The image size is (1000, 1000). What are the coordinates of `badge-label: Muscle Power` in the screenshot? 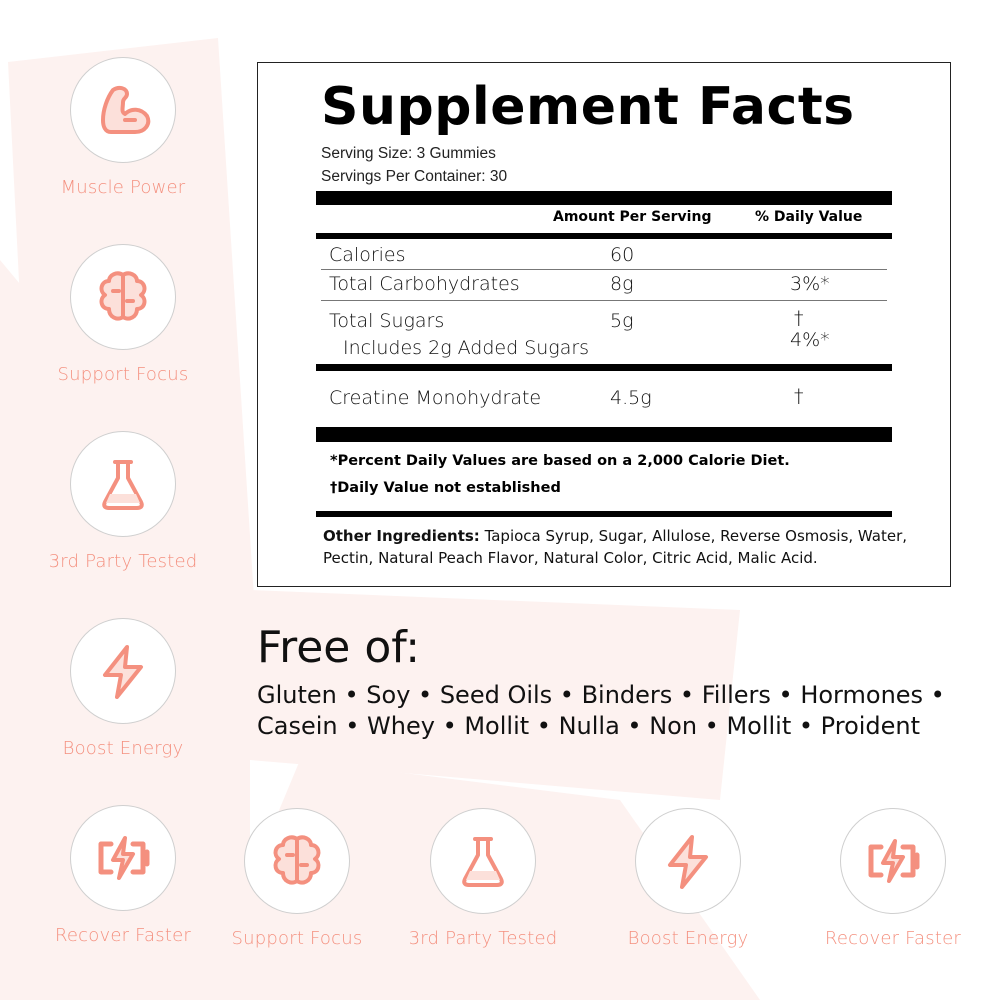 It's located at (123, 187).